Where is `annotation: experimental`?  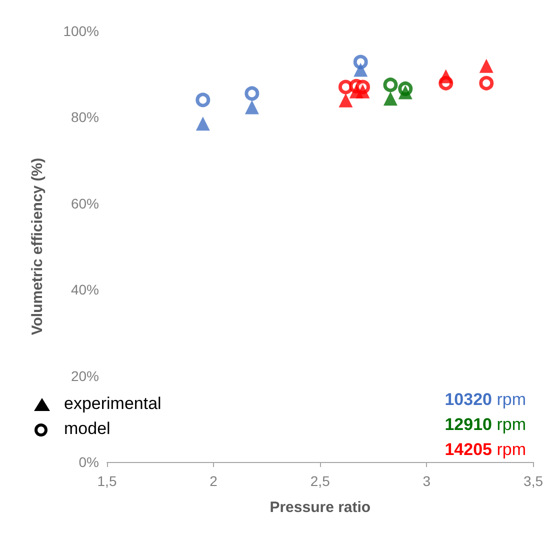 annotation: experimental is located at coordinates (113, 403).